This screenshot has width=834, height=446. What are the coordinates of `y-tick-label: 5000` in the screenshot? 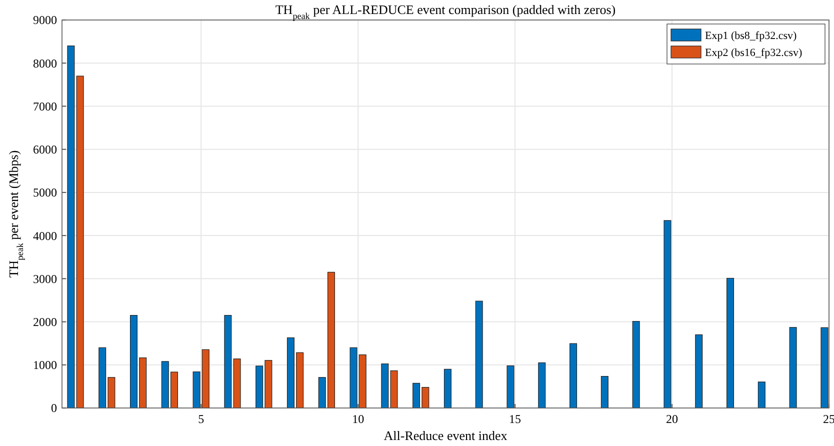 It's located at (45, 193).